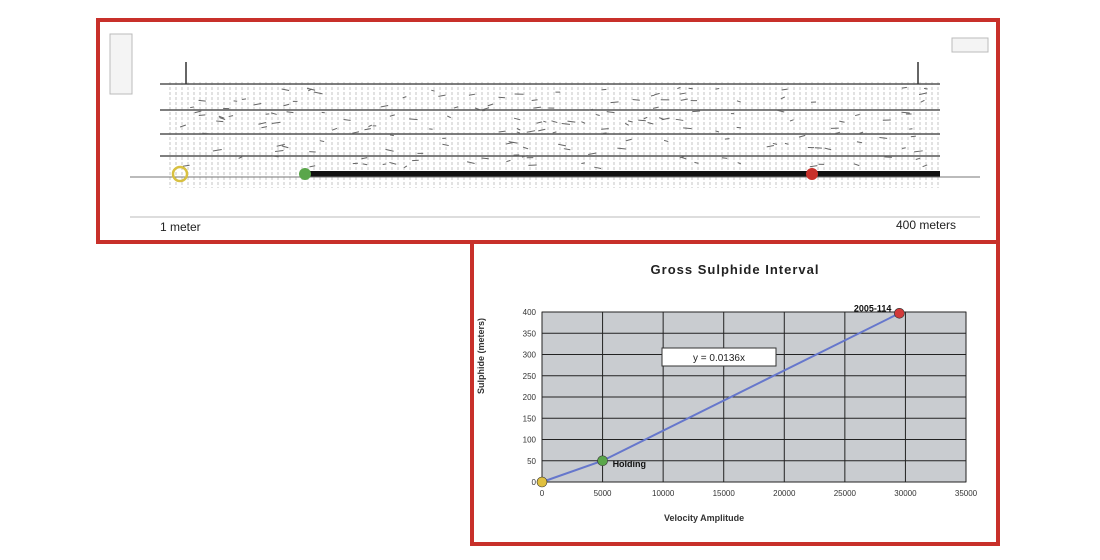  I want to click on x-axis-title: Velocity Amplitude, so click(704, 518).